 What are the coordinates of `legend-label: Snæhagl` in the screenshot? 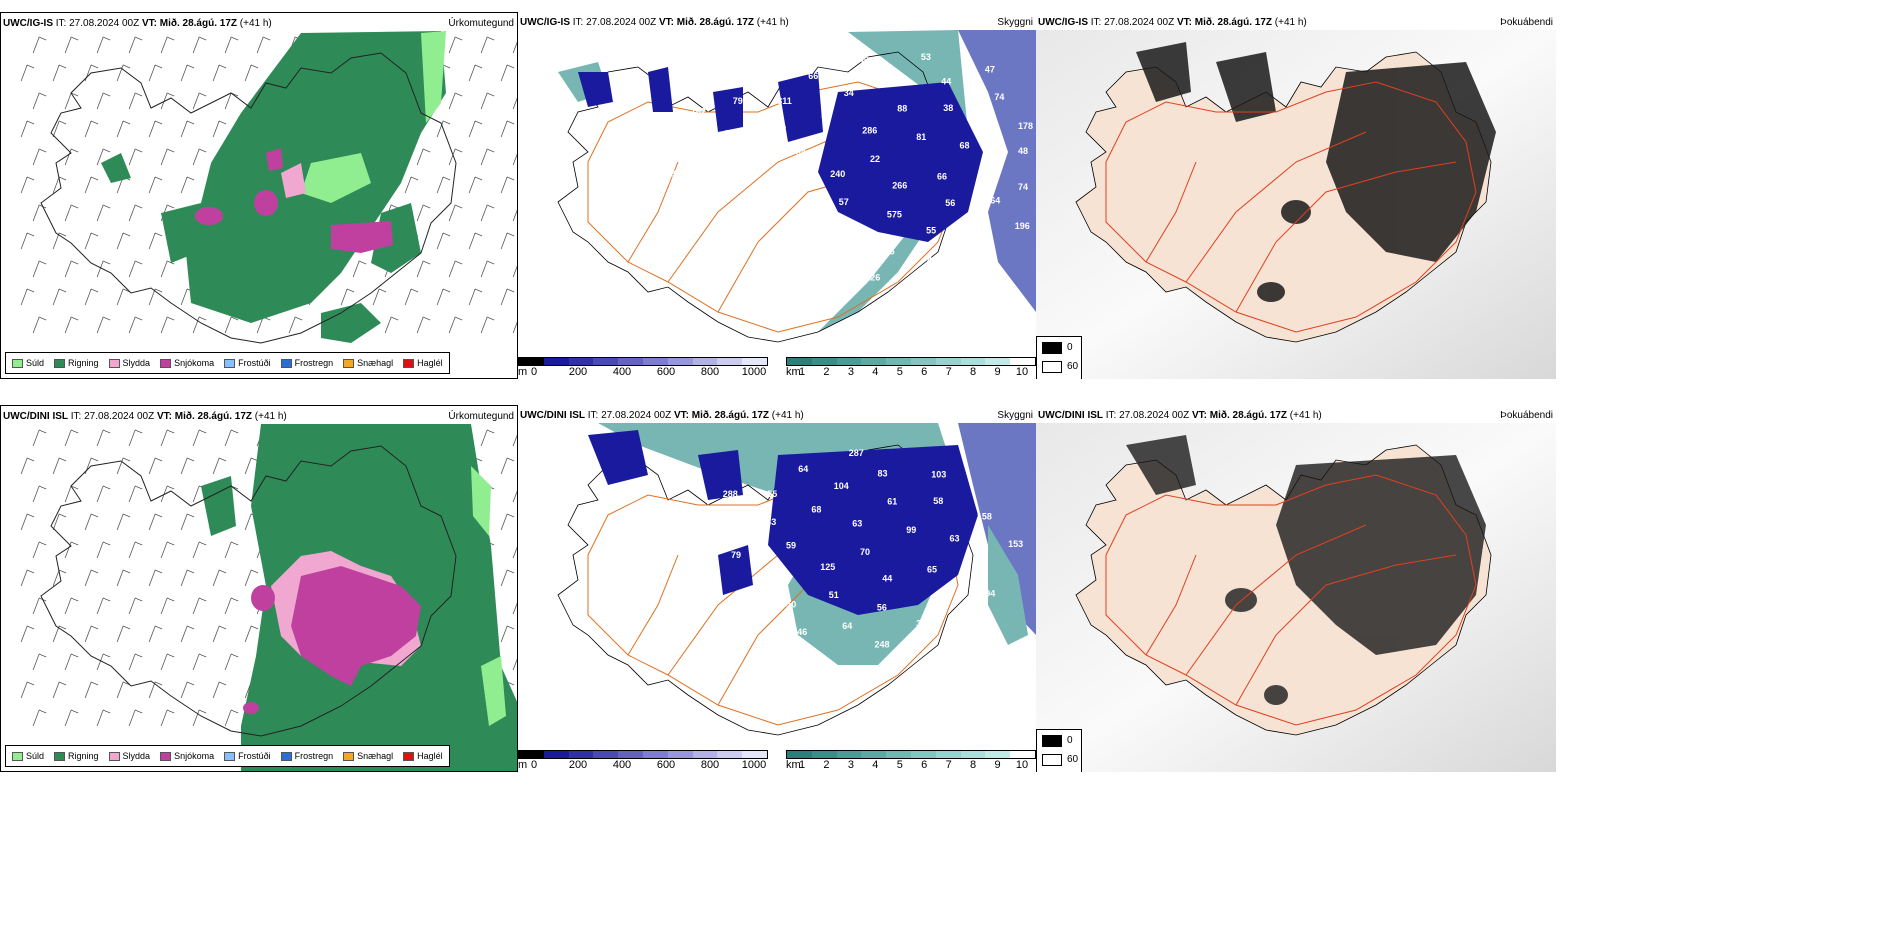 It's located at (375, 756).